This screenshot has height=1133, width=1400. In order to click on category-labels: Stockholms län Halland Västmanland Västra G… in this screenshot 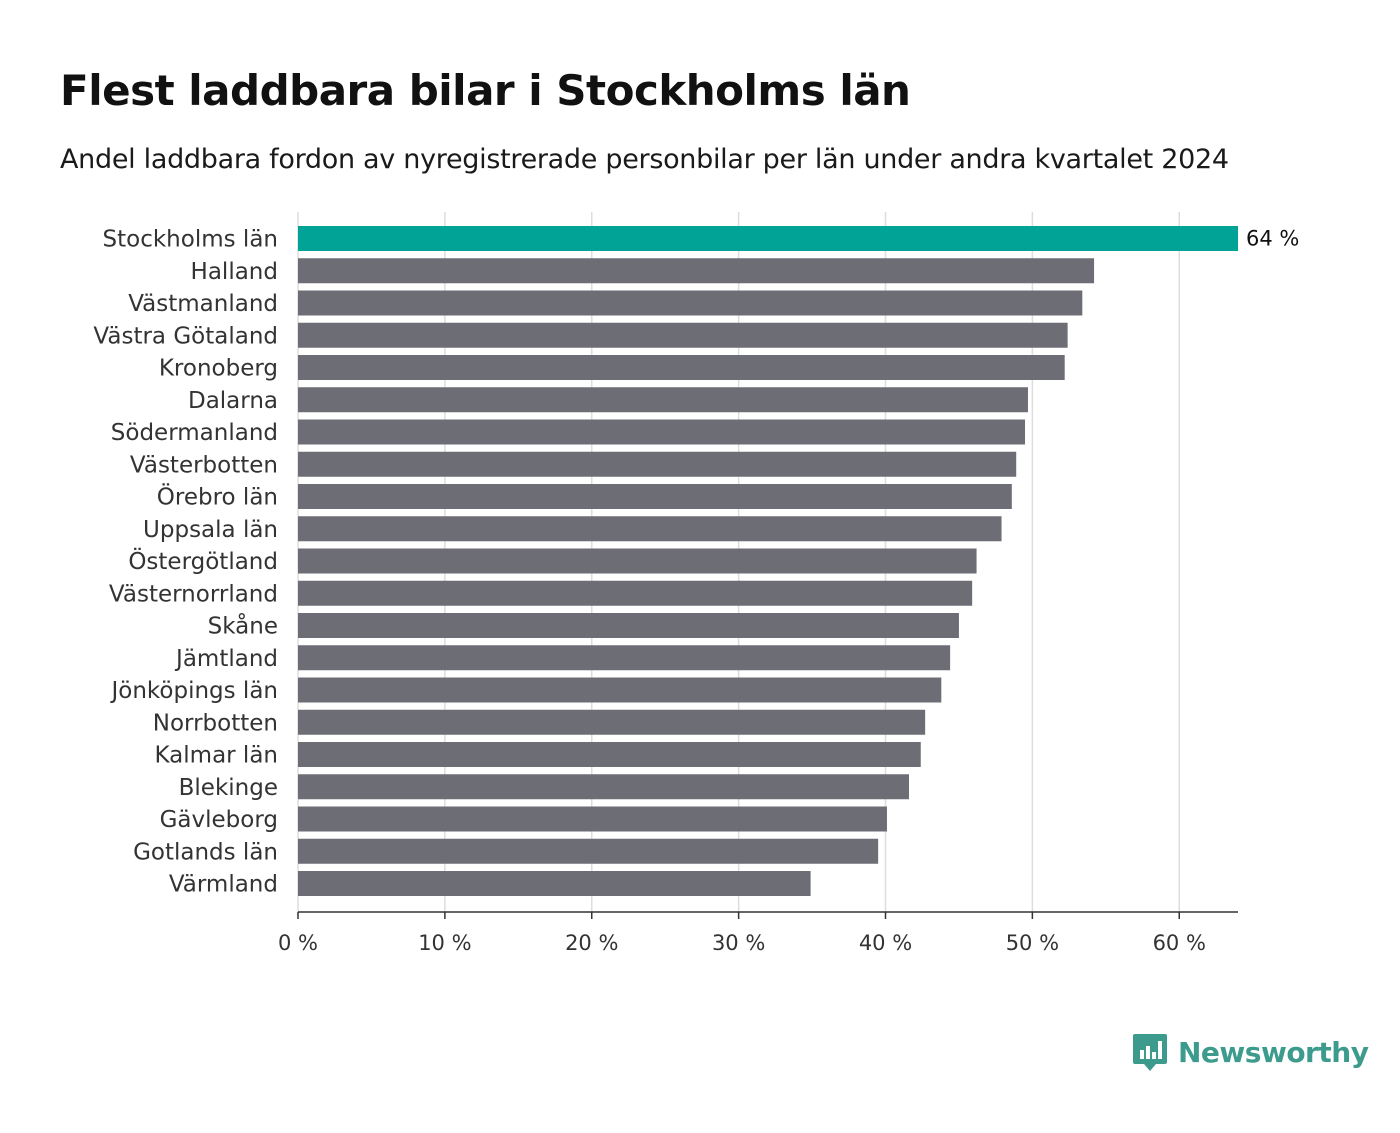, I will do `click(185, 562)`.